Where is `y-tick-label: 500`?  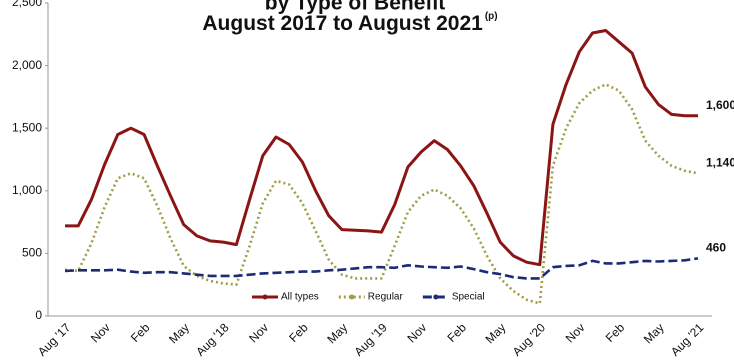
y-tick-label: 500 is located at coordinates (32, 253).